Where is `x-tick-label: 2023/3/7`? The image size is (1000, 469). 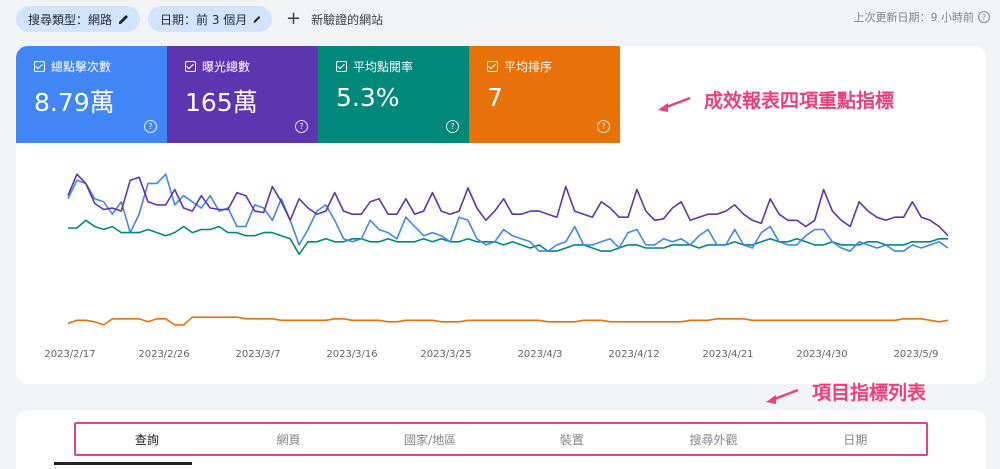
x-tick-label: 2023/3/7 is located at coordinates (258, 354).